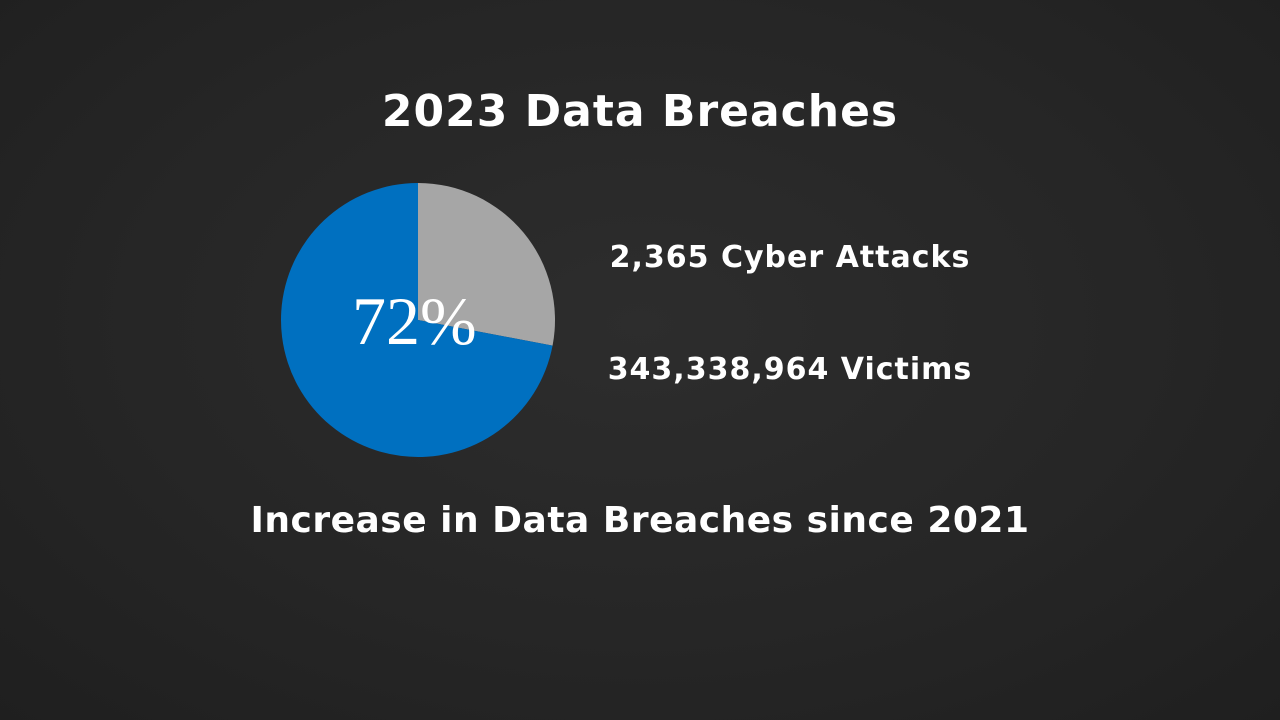 The height and width of the screenshot is (720, 1280). I want to click on pie-center-label: 72%, so click(414, 321).